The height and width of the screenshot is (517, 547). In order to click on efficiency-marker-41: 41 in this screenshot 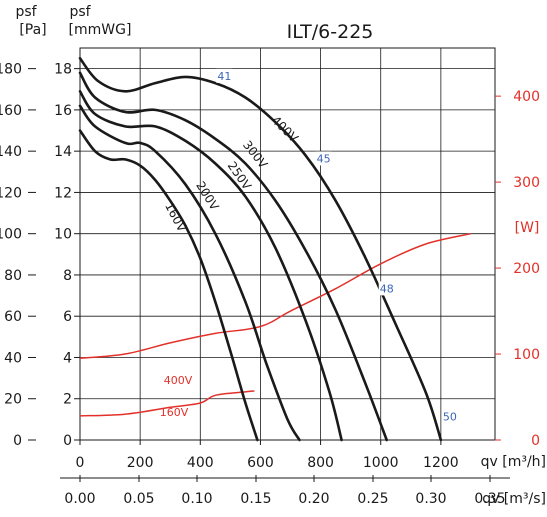, I will do `click(224, 76)`.